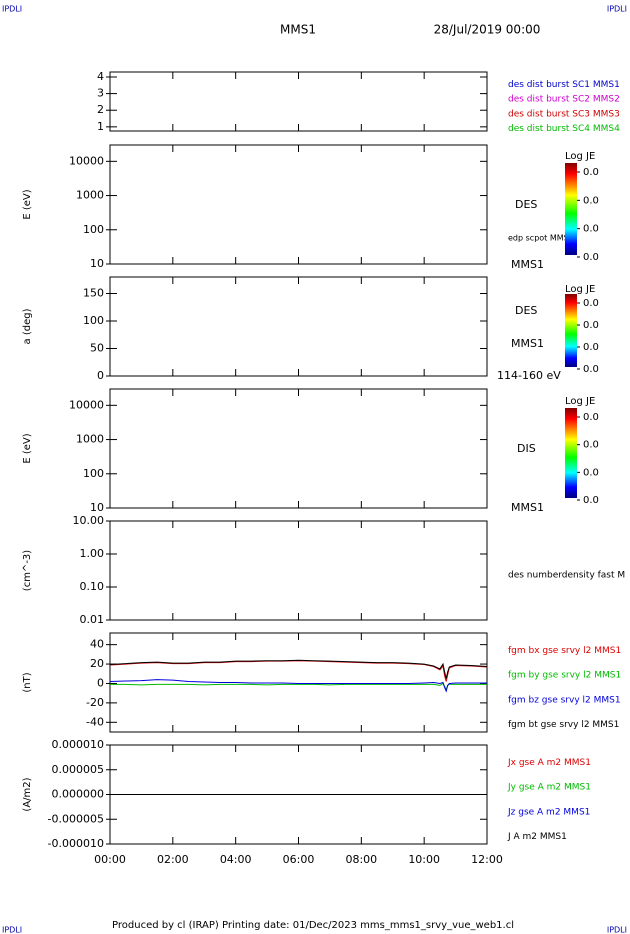  I want to click on legend-label: des dist burst SC4 MMS4, so click(564, 129).